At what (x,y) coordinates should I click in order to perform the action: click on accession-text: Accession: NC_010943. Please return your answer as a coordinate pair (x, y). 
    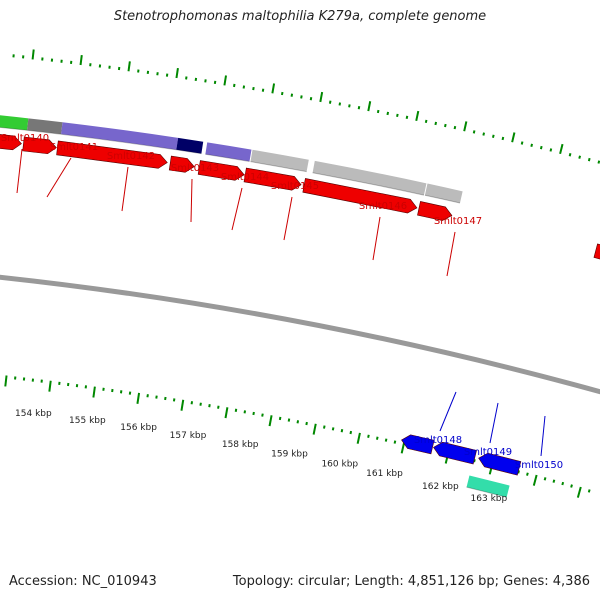
    Looking at the image, I should click on (83, 581).